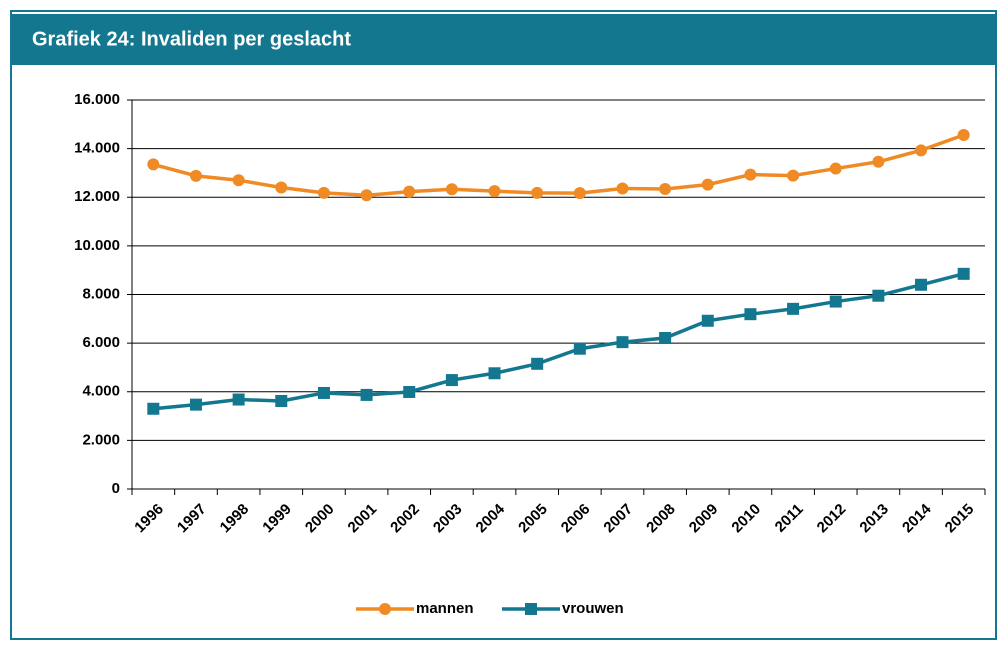 The image size is (1003, 645). Describe the element at coordinates (593, 608) in the screenshot. I see `legend-label: vrouwen` at that location.